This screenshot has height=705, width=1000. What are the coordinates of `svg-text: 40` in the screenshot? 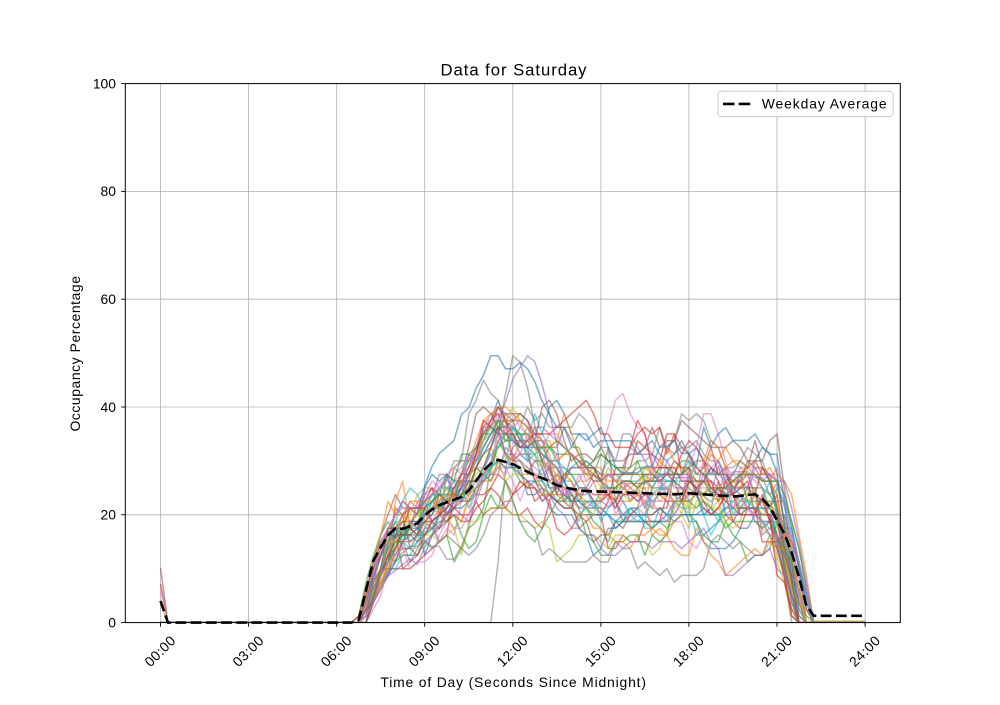 It's located at (109, 407).